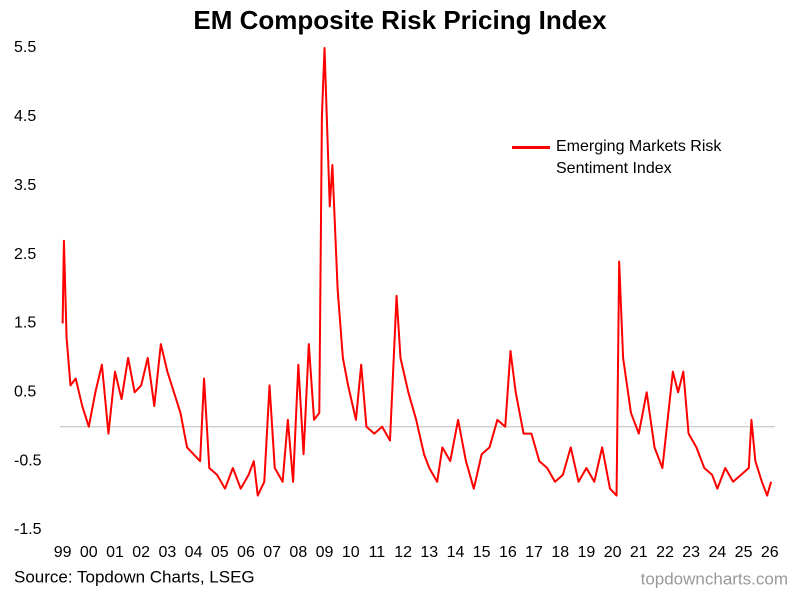  What do you see at coordinates (115, 552) in the screenshot?
I see `x-tick-label: 01` at bounding box center [115, 552].